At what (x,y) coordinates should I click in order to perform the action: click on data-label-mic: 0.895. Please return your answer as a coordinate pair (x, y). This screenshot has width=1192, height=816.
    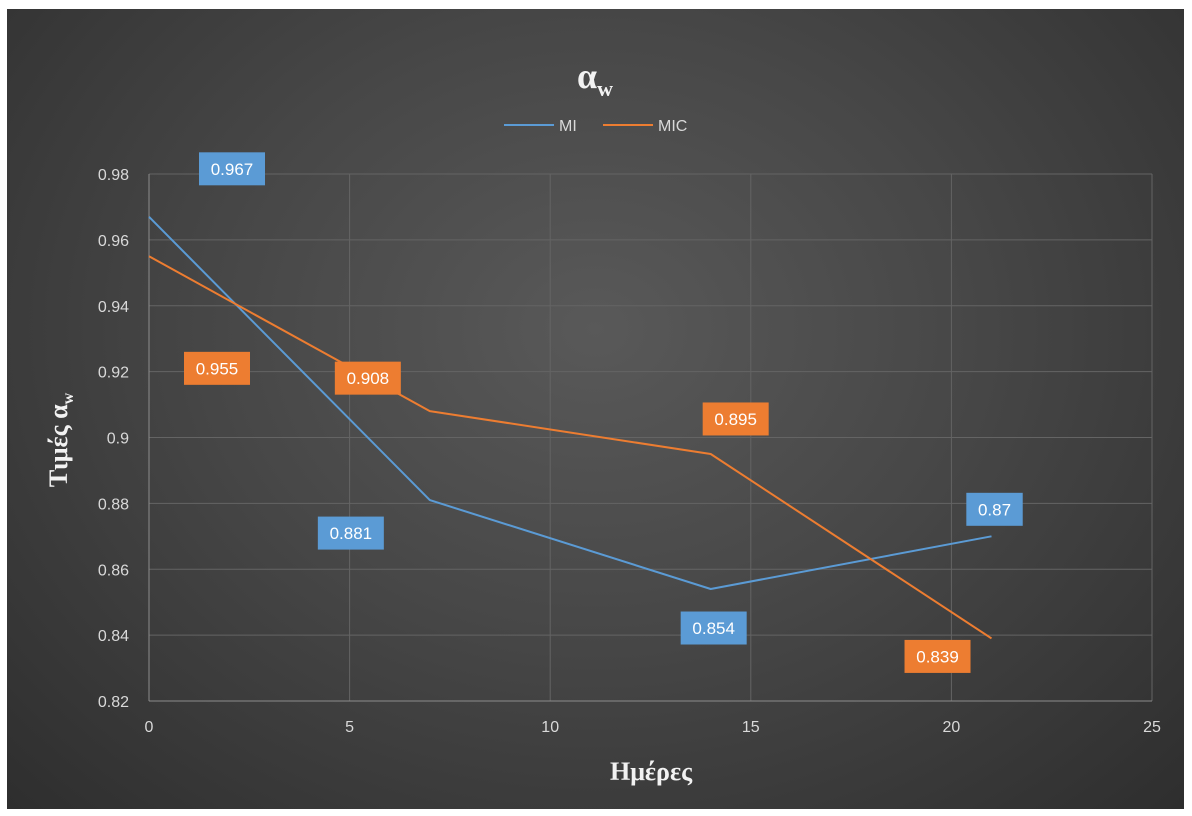
    Looking at the image, I should click on (735, 419).